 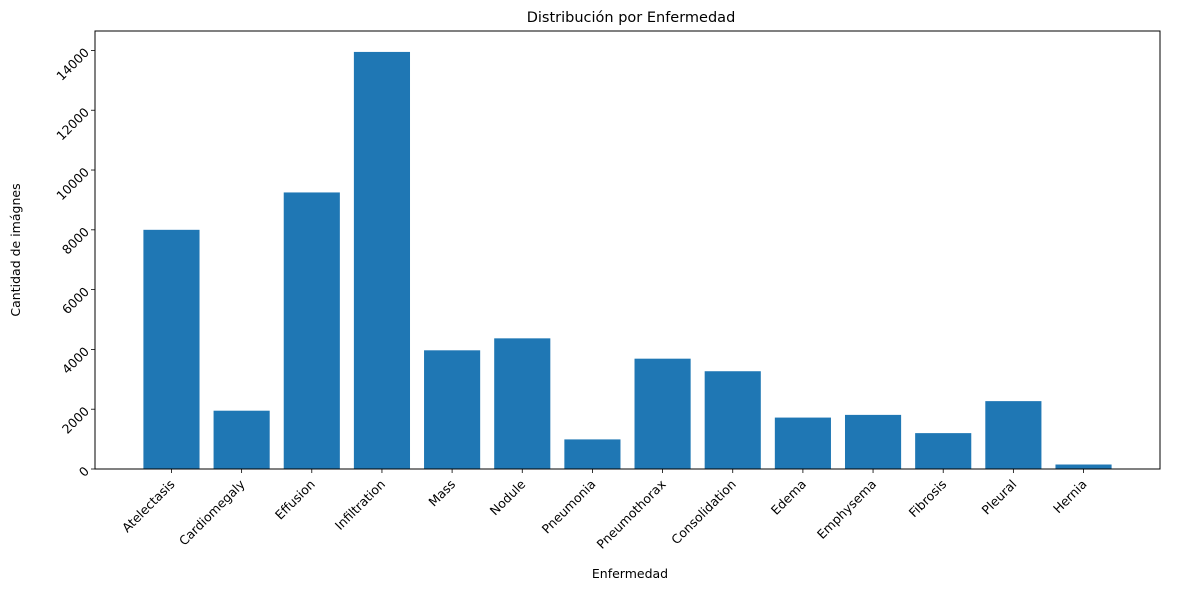 What do you see at coordinates (171, 349) in the screenshot?
I see `bar-atelectasis` at bounding box center [171, 349].